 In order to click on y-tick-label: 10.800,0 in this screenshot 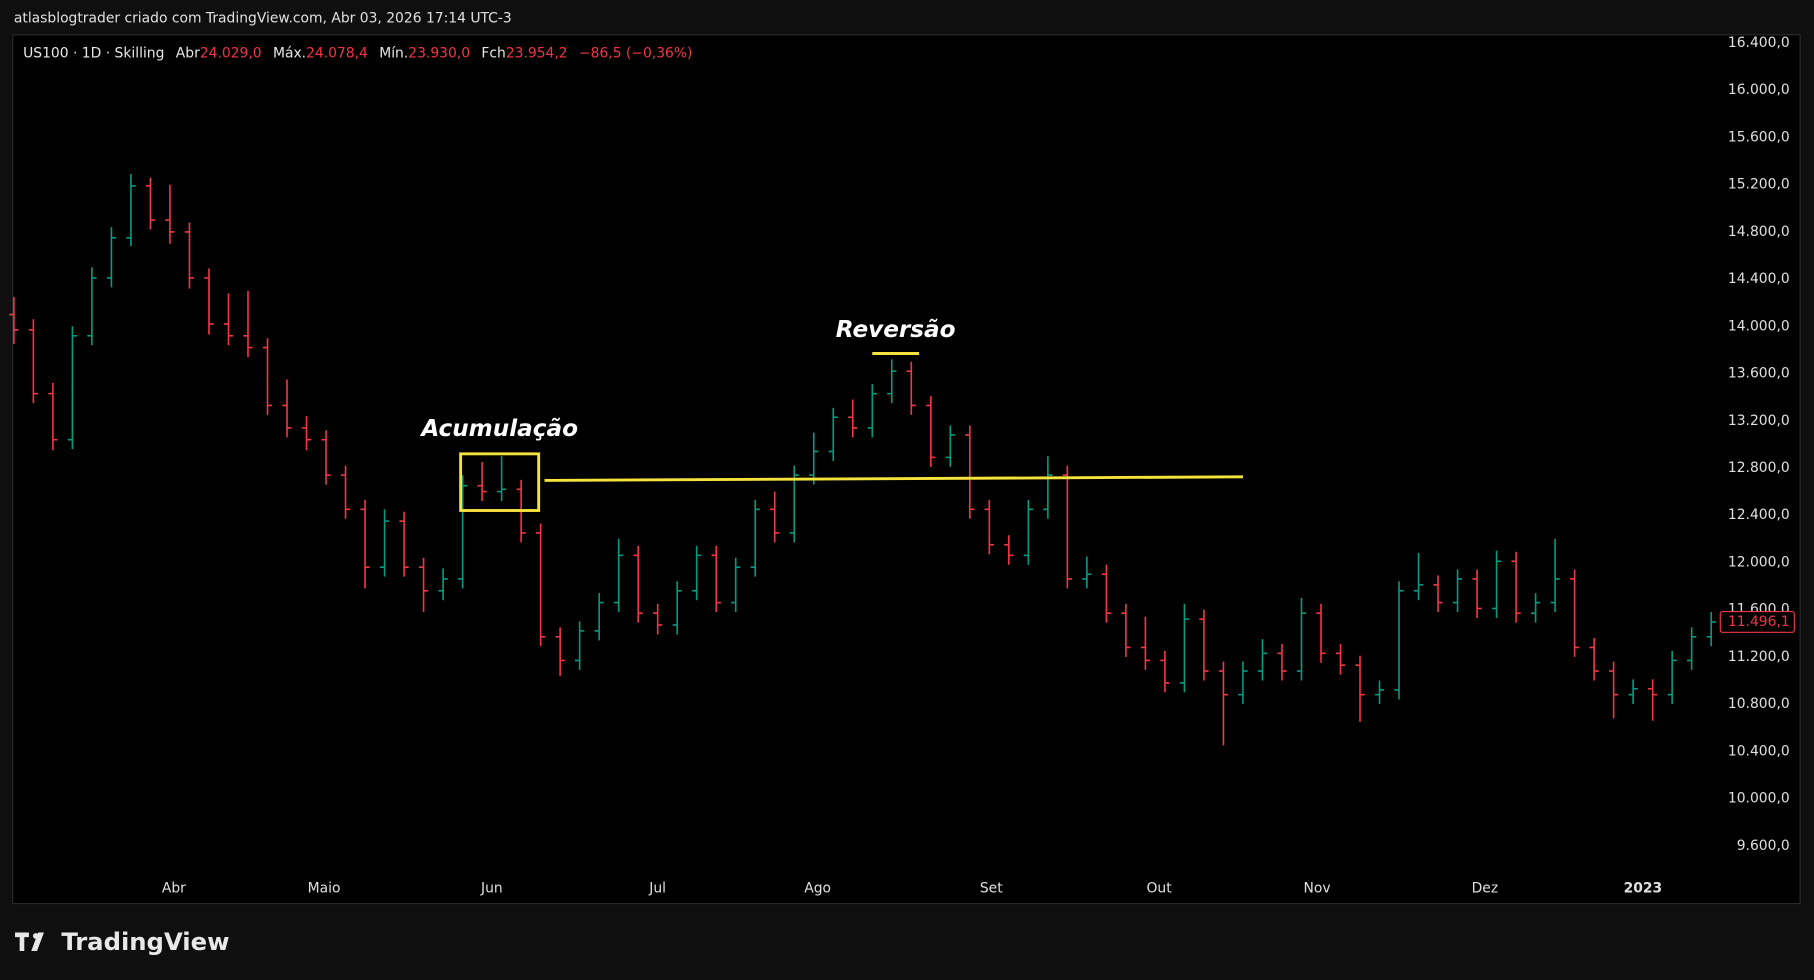, I will do `click(1759, 704)`.